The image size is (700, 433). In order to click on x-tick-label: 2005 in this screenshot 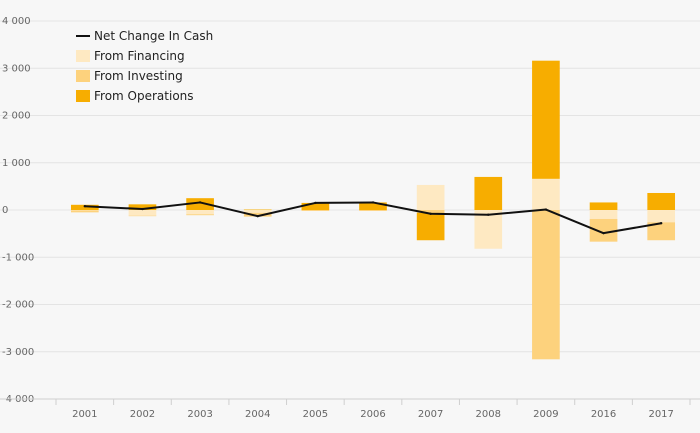, I will do `click(315, 414)`.